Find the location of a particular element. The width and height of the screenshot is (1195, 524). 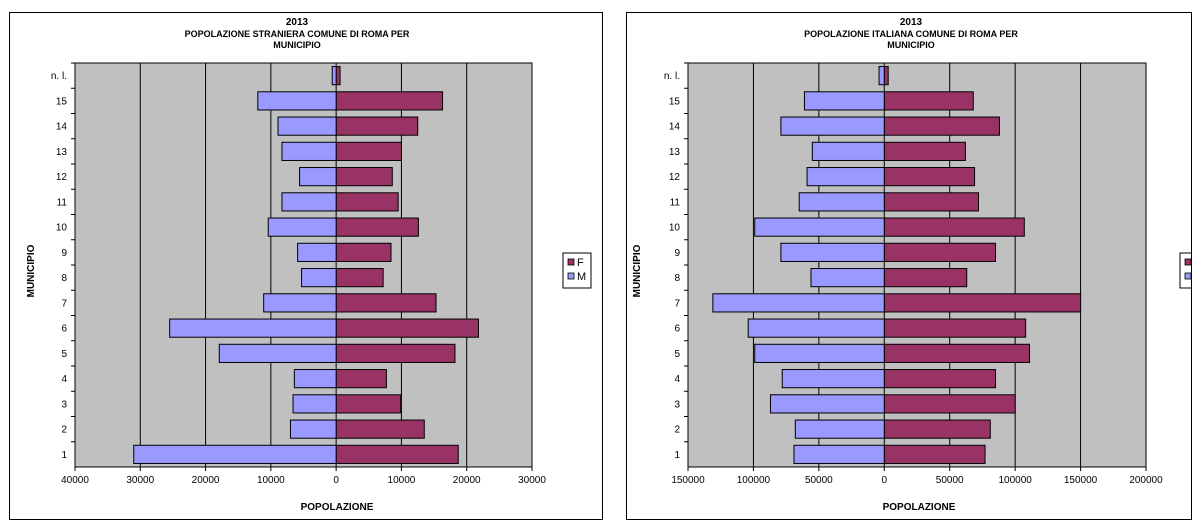

bar-m-municipio-nl is located at coordinates (881, 76).